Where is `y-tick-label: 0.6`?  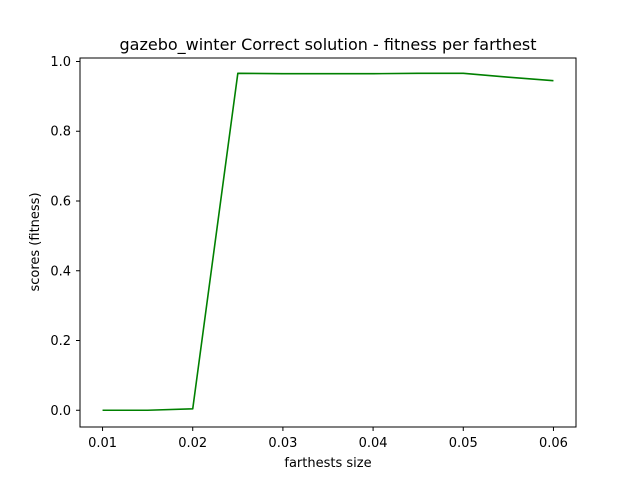
y-tick-label: 0.6 is located at coordinates (60, 201).